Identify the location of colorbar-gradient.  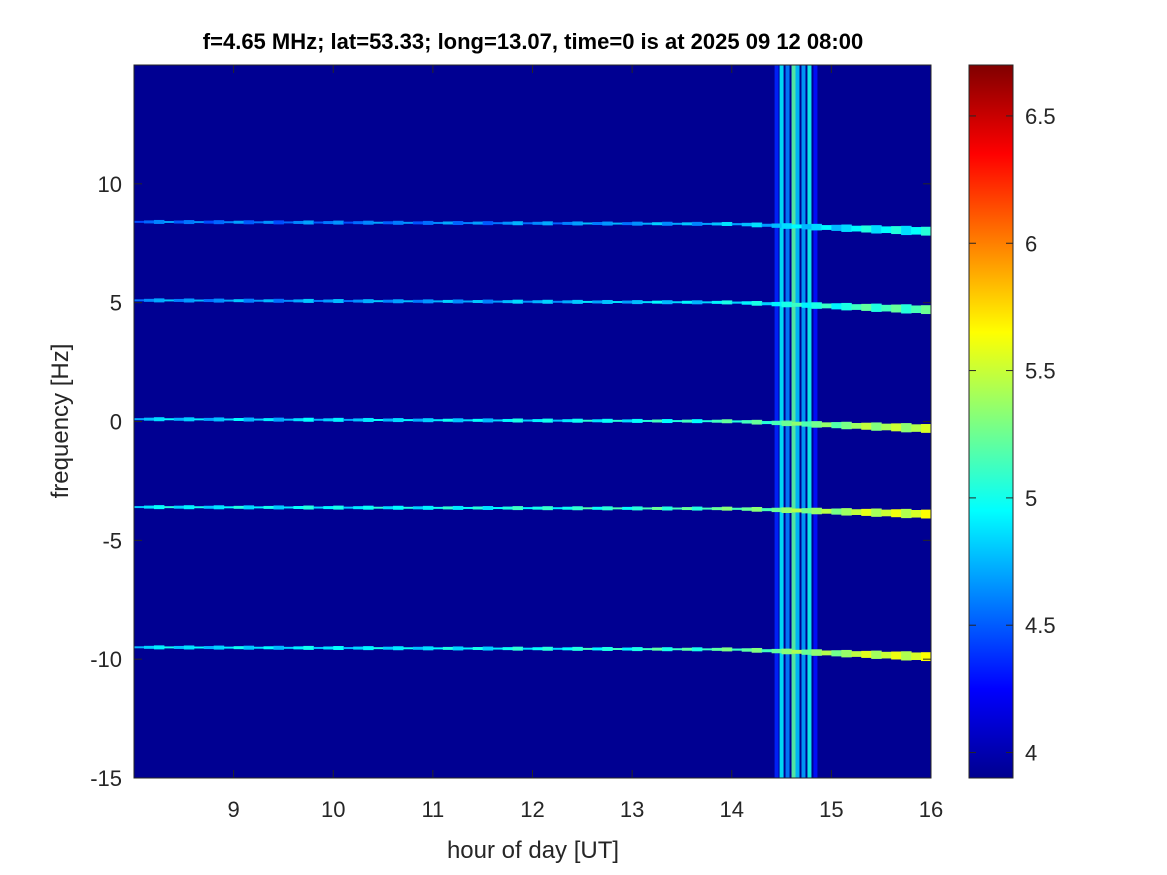
(991, 421).